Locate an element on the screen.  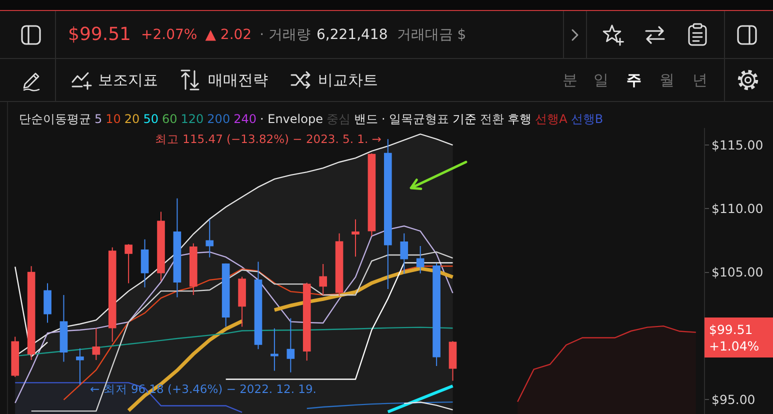
y-tick-label: $105.00 is located at coordinates (738, 272).